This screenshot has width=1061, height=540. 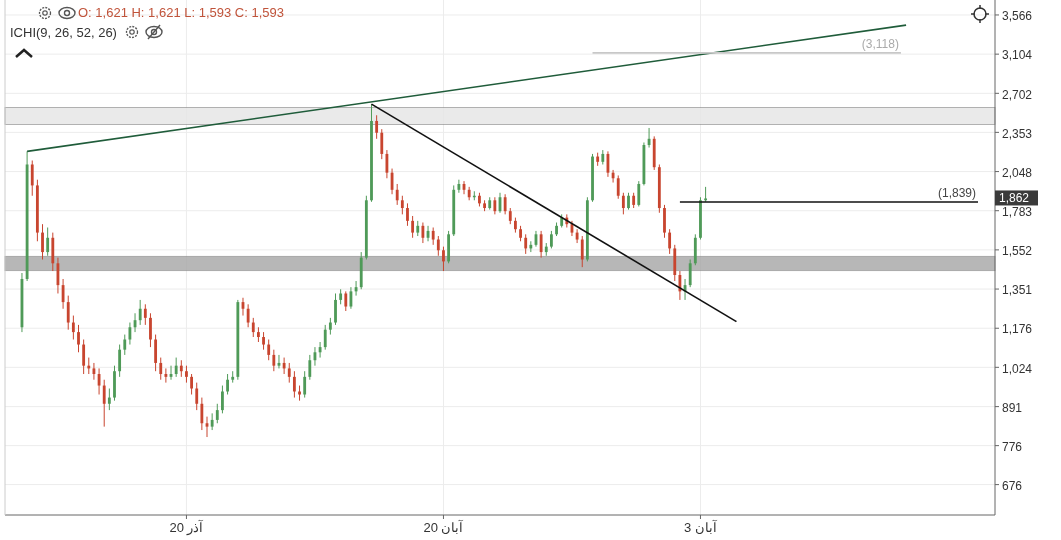 What do you see at coordinates (1017, 133) in the screenshot?
I see `y-tick-label: 2,353` at bounding box center [1017, 133].